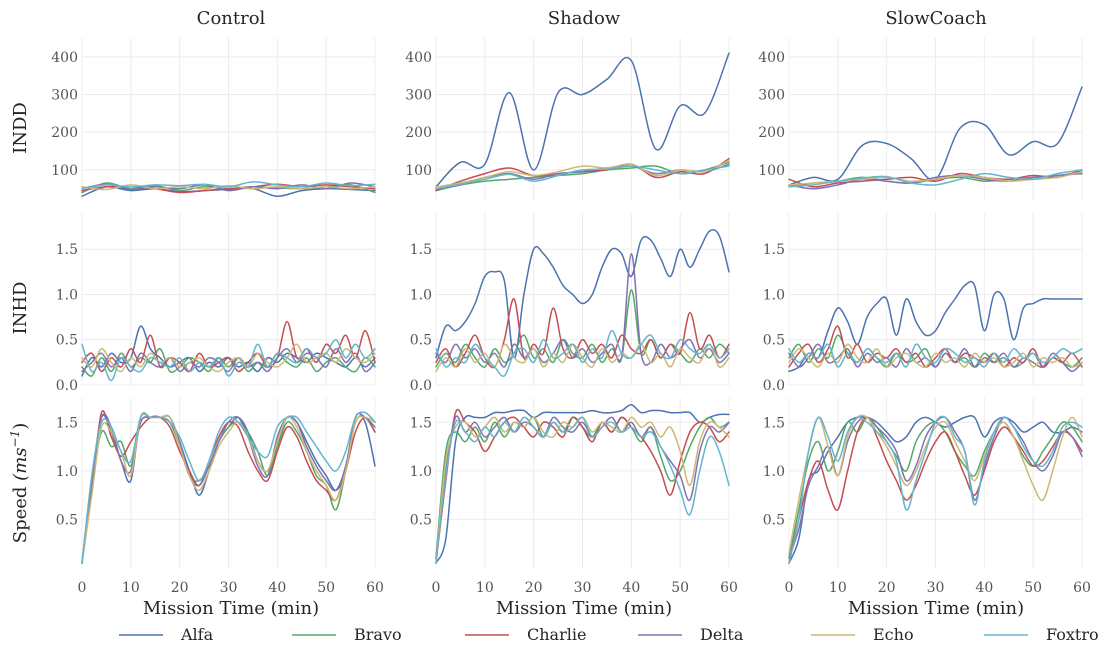 The width and height of the screenshot is (1098, 656). What do you see at coordinates (722, 634) in the screenshot?
I see `legend-label: Delta` at bounding box center [722, 634].